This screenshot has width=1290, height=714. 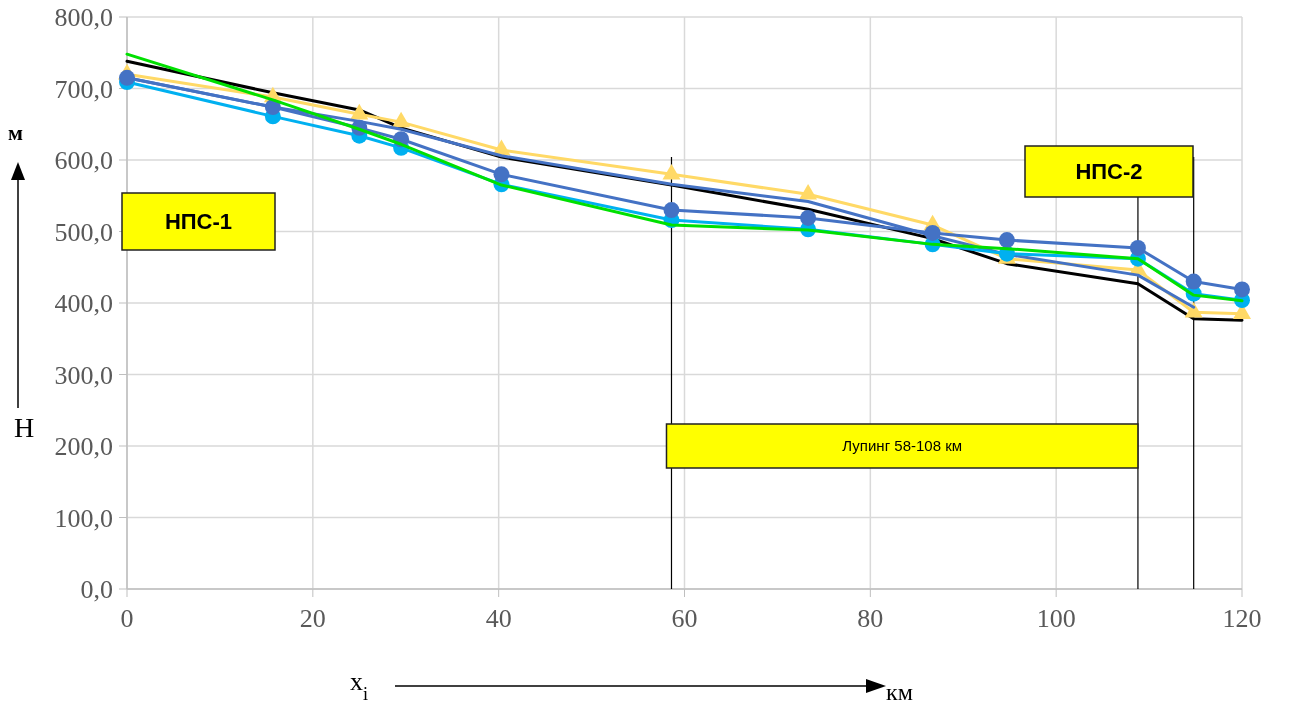 What do you see at coordinates (1056, 618) in the screenshot?
I see `x-tick-label: 100` at bounding box center [1056, 618].